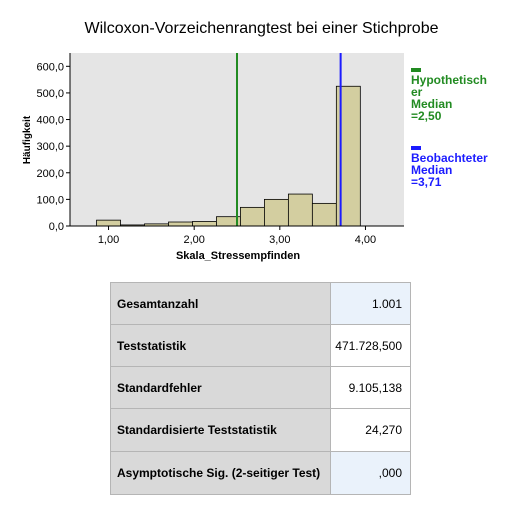 Image resolution: width=523 pixels, height=521 pixels. I want to click on y-tick-label: 0,0, so click(56, 227).